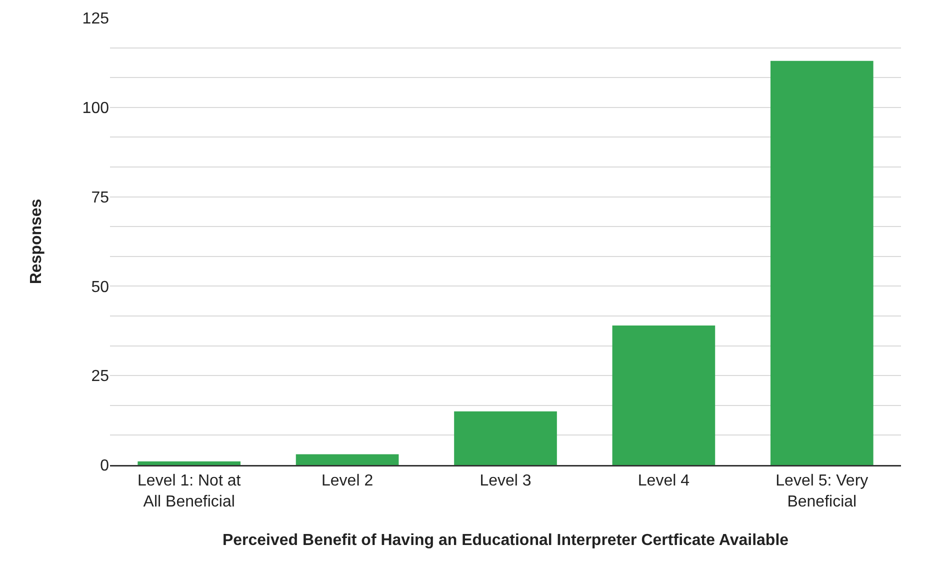 This screenshot has height=569, width=941. Describe the element at coordinates (348, 481) in the screenshot. I see `x-tick-label: Level 2` at that location.